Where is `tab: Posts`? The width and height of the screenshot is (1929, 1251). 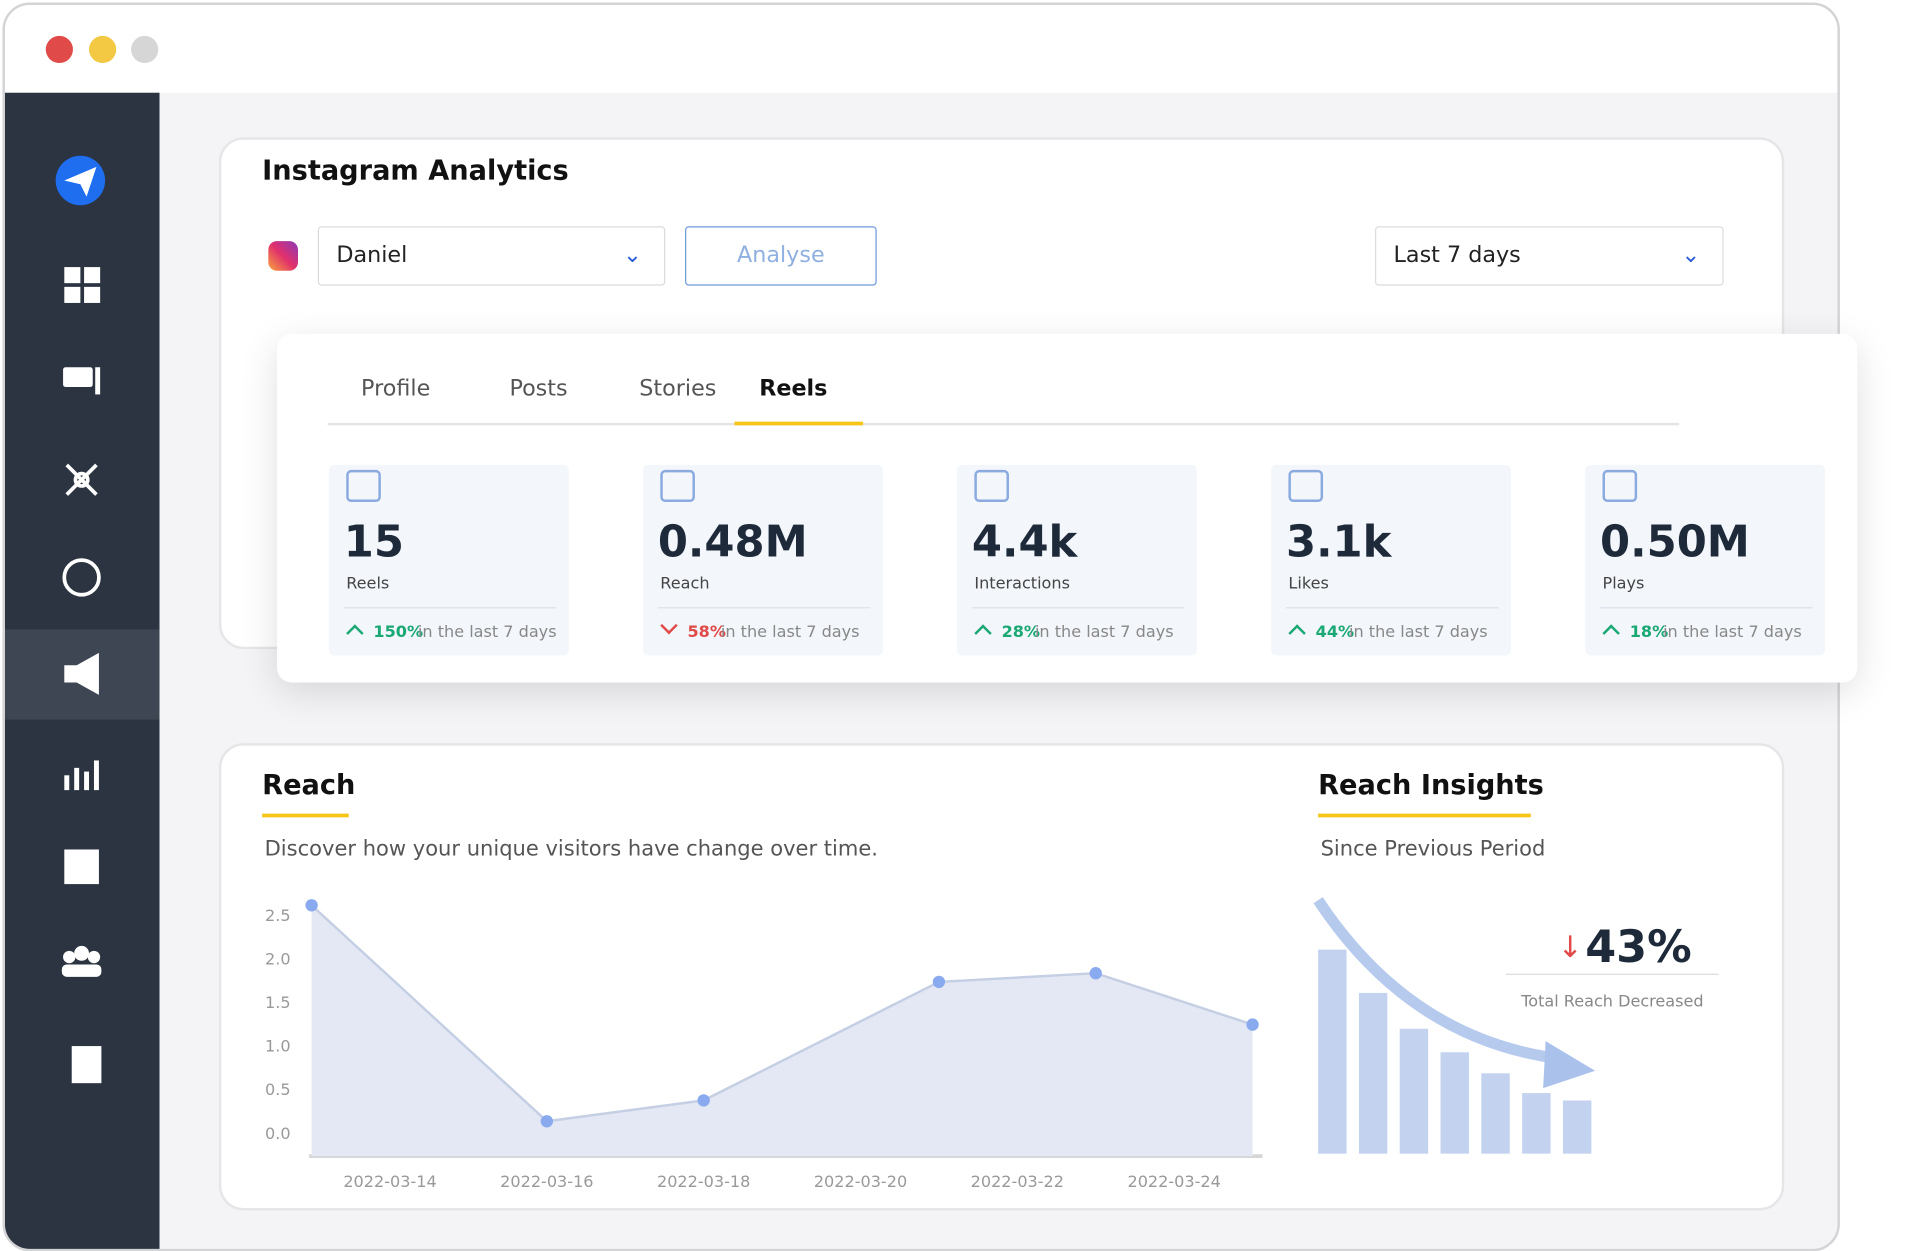 tab: Posts is located at coordinates (538, 388).